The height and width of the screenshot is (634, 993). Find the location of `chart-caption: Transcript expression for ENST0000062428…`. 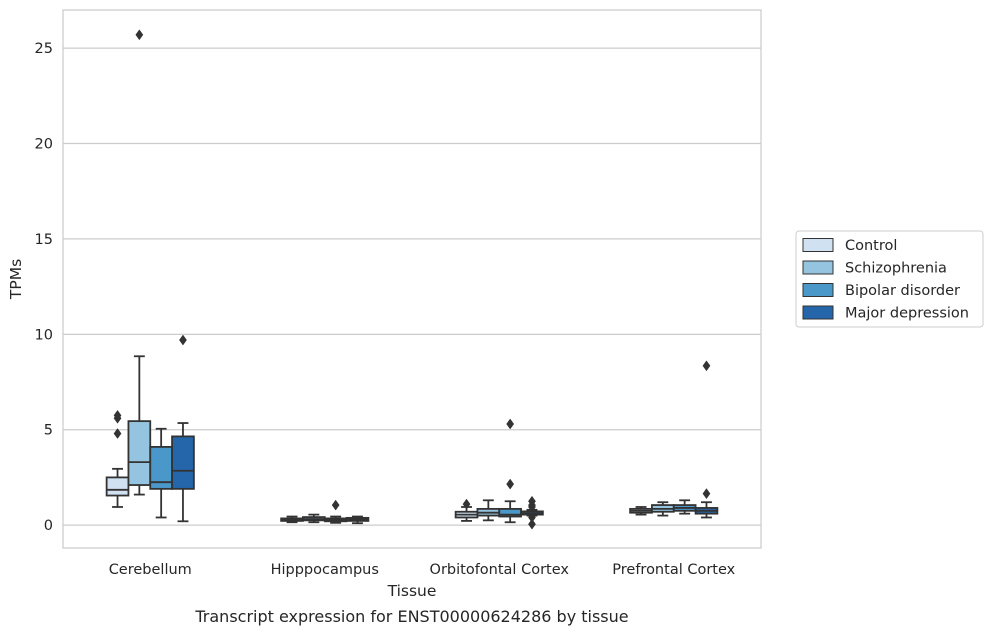

chart-caption: Transcript expression for ENST0000062428… is located at coordinates (411, 616).